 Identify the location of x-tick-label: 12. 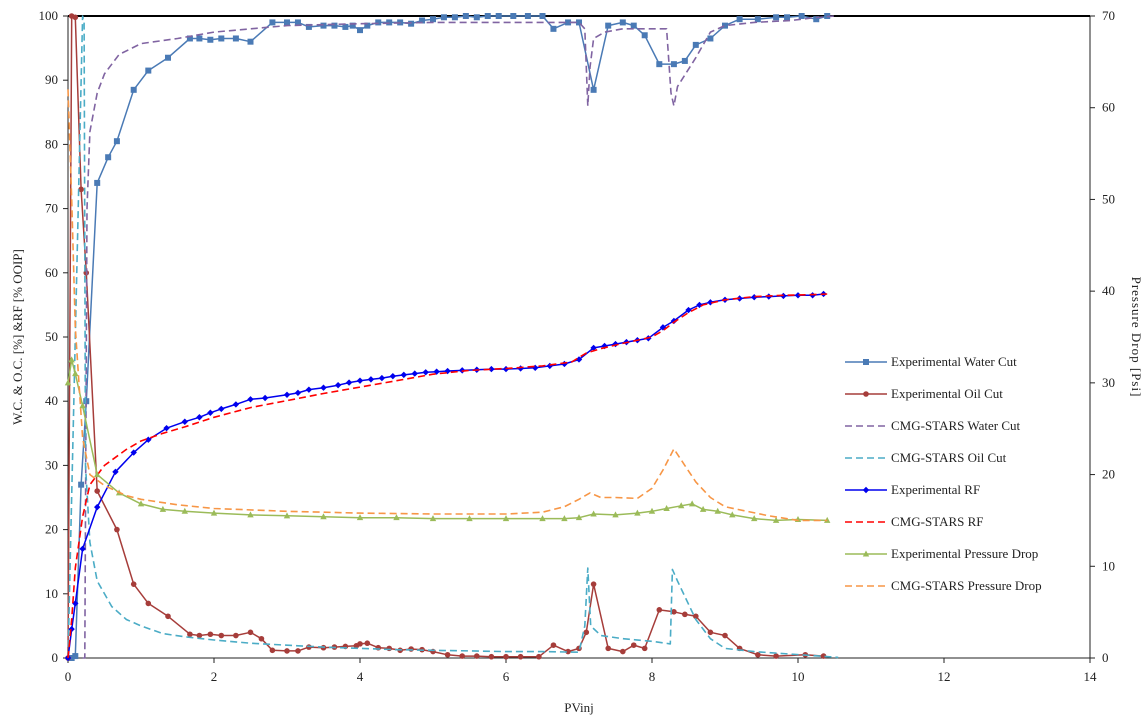
(944, 676).